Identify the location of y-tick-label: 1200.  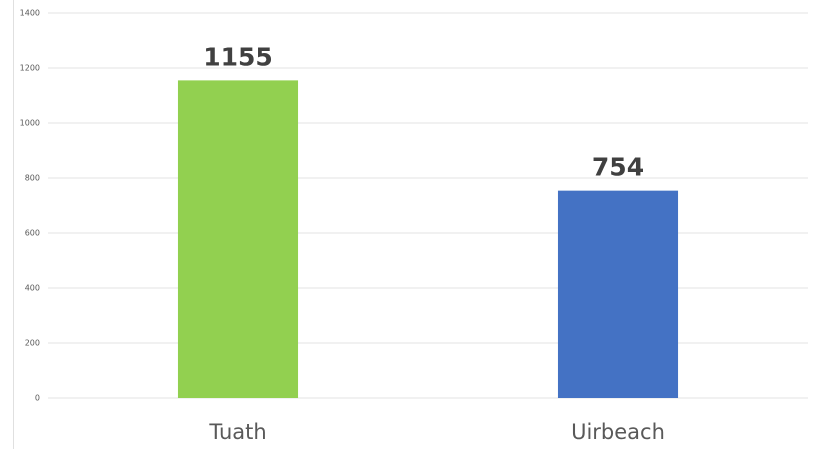
(30, 68).